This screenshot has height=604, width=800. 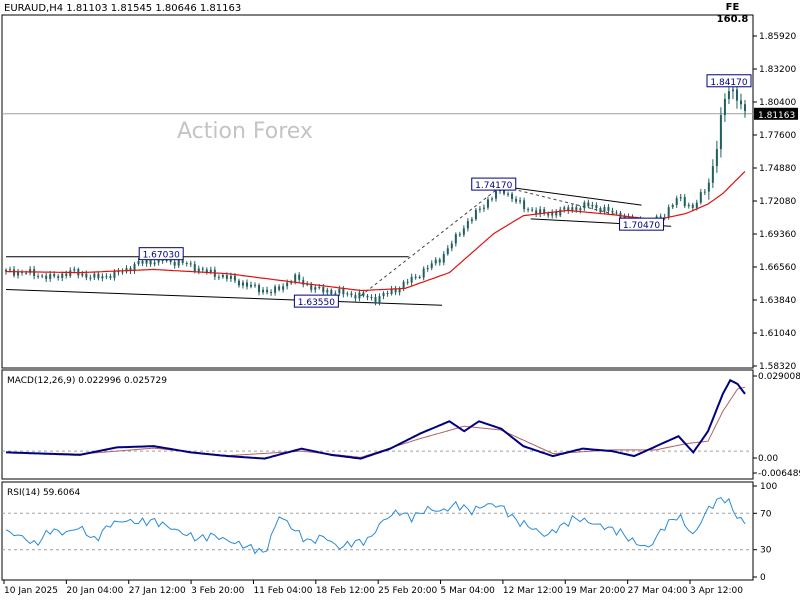 I want to click on price-tick-label: 1.58320, so click(x=777, y=367).